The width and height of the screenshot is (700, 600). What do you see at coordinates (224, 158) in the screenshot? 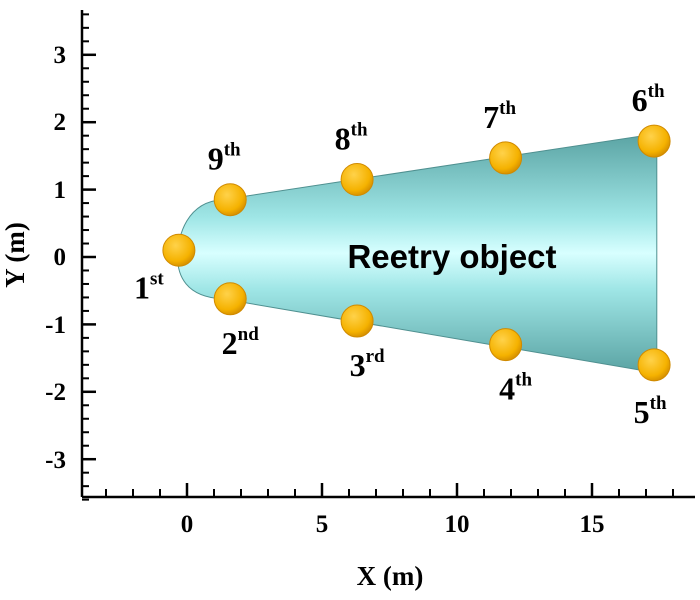
I see `sensor-label-9: 9th` at bounding box center [224, 158].